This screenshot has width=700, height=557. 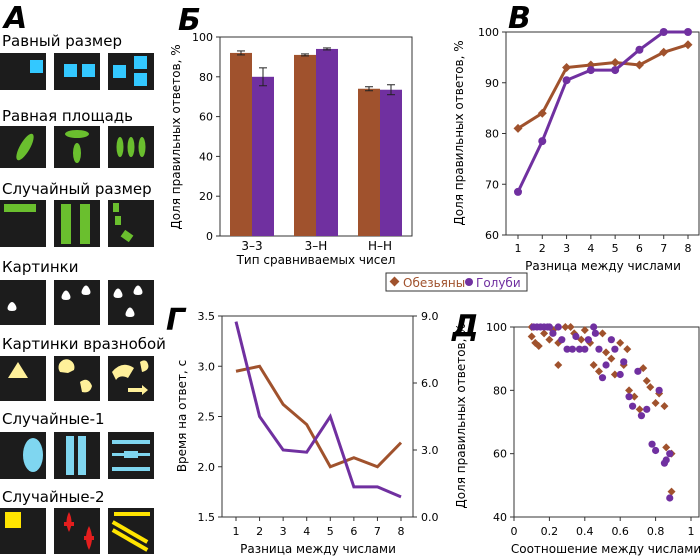 What do you see at coordinates (492, 83) in the screenshot?
I see `v-y-tick-label: 90` at bounding box center [492, 83].